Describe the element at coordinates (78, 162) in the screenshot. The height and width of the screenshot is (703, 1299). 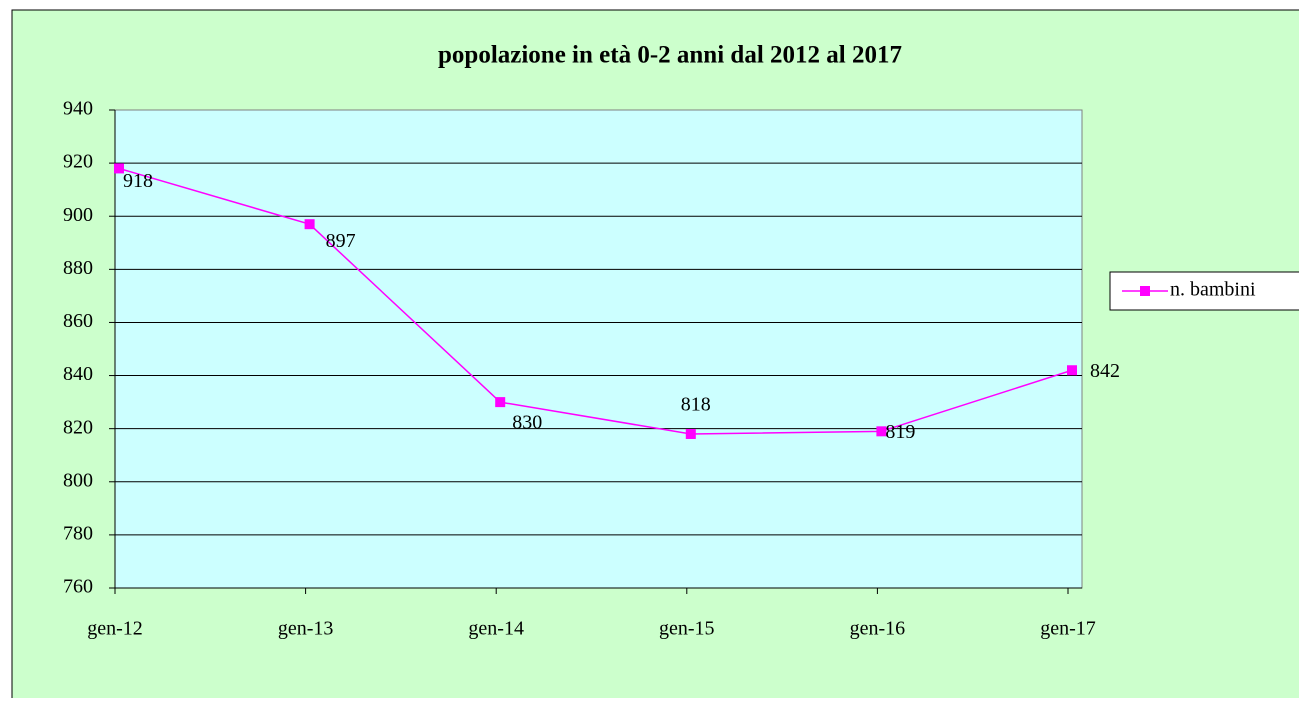
I see `y-tick-label: 920` at that location.